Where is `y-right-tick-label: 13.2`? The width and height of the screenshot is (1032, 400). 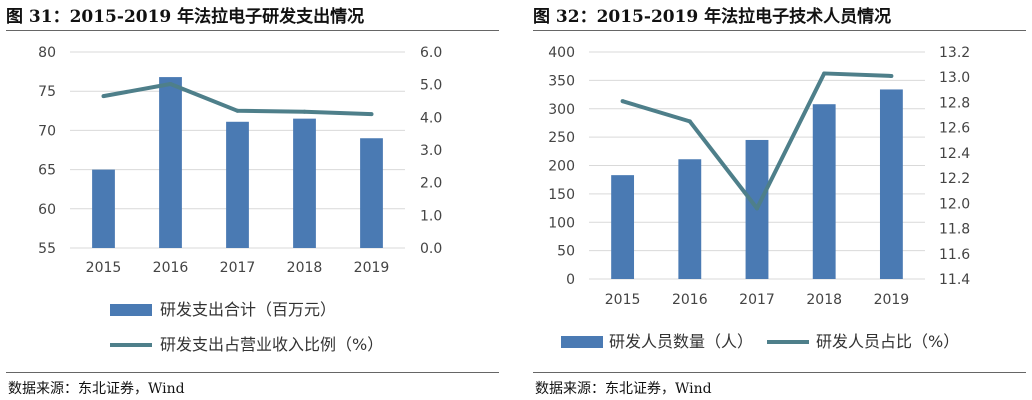
y-right-tick-label: 13.2 is located at coordinates (954, 53).